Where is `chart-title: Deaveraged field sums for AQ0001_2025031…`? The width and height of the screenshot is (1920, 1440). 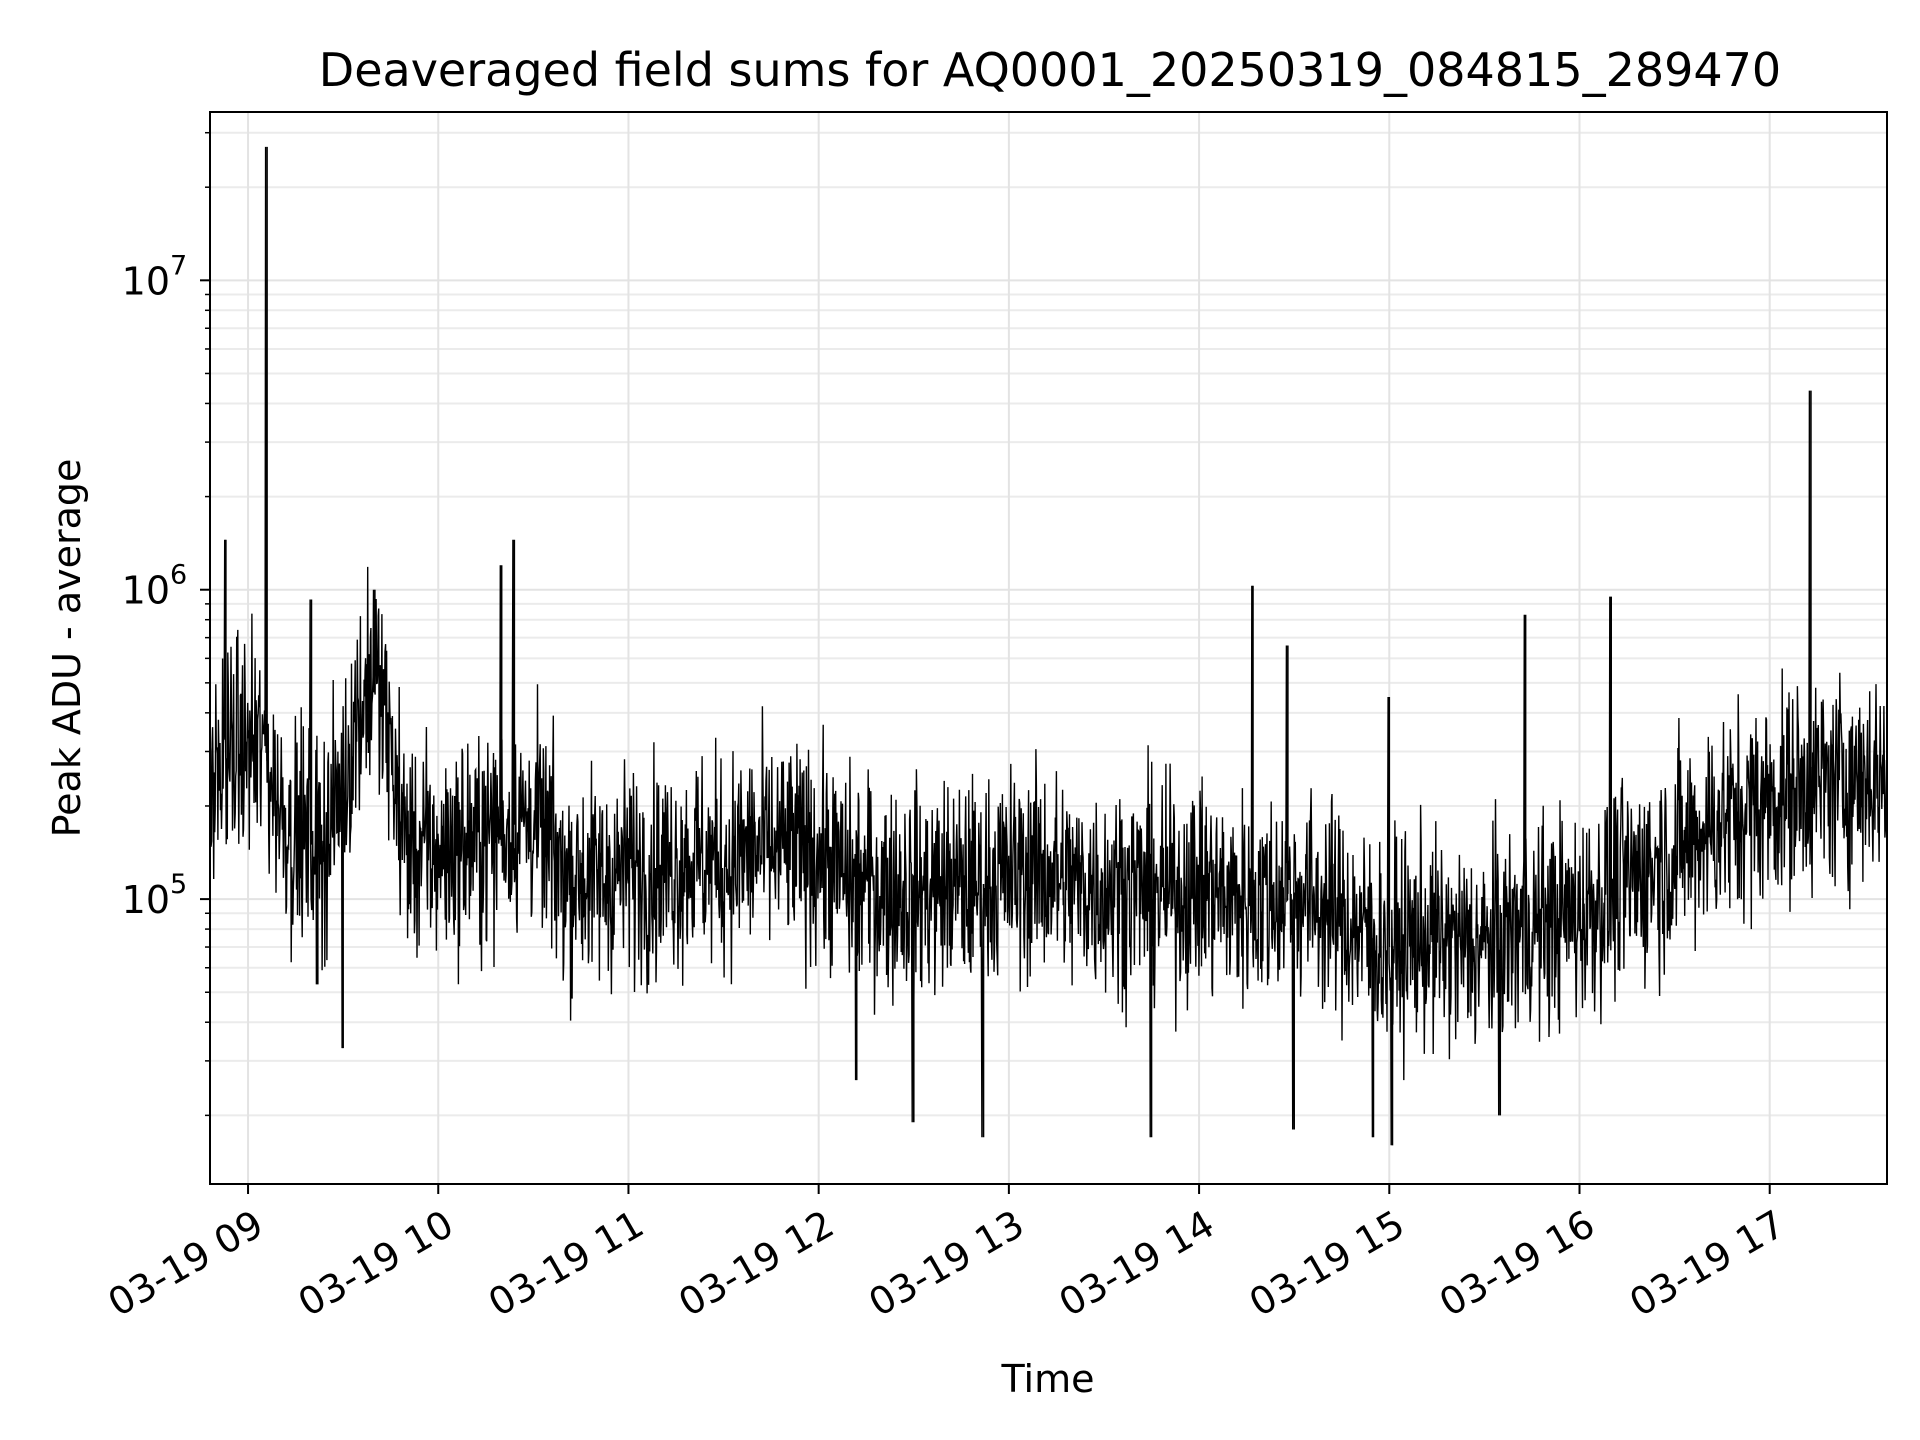 chart-title: Deaveraged field sums for AQ0001_2025031… is located at coordinates (1050, 70).